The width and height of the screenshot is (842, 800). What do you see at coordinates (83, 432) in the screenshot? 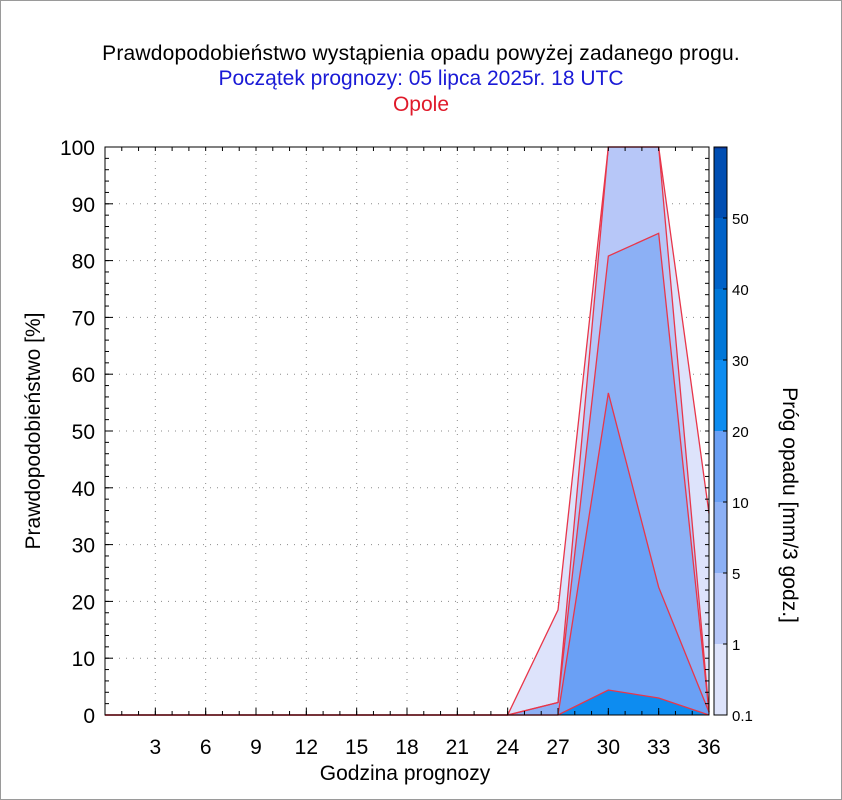
I see `y-tick-label: 50` at bounding box center [83, 432].